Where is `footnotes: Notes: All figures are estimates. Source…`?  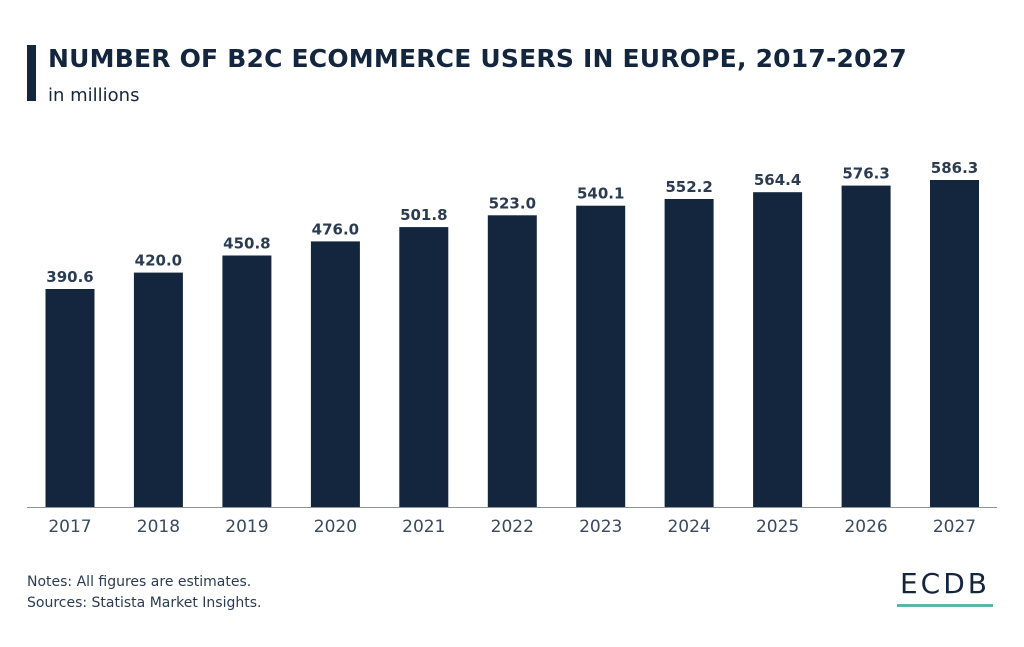 footnotes: Notes: All figures are estimates. Source… is located at coordinates (144, 593).